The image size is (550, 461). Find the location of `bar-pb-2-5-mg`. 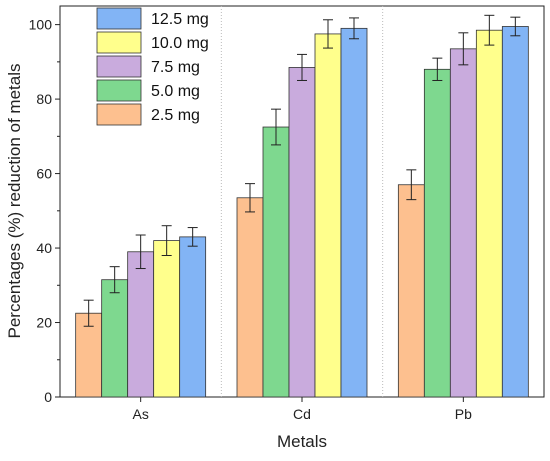

bar-pb-2-5-mg is located at coordinates (411, 291).